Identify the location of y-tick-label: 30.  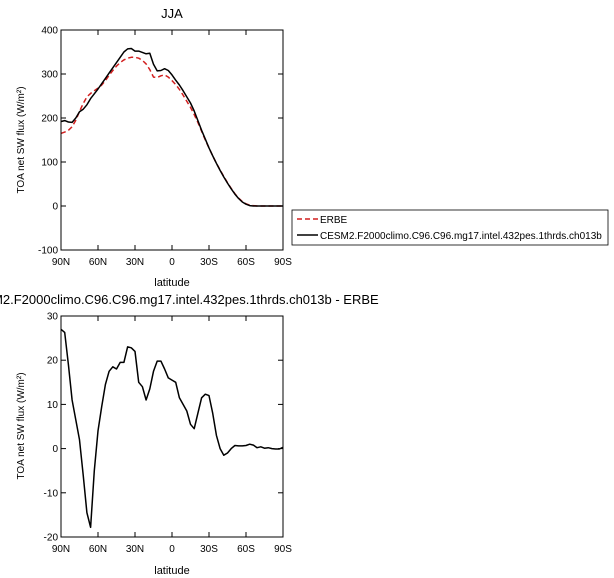
(53, 317).